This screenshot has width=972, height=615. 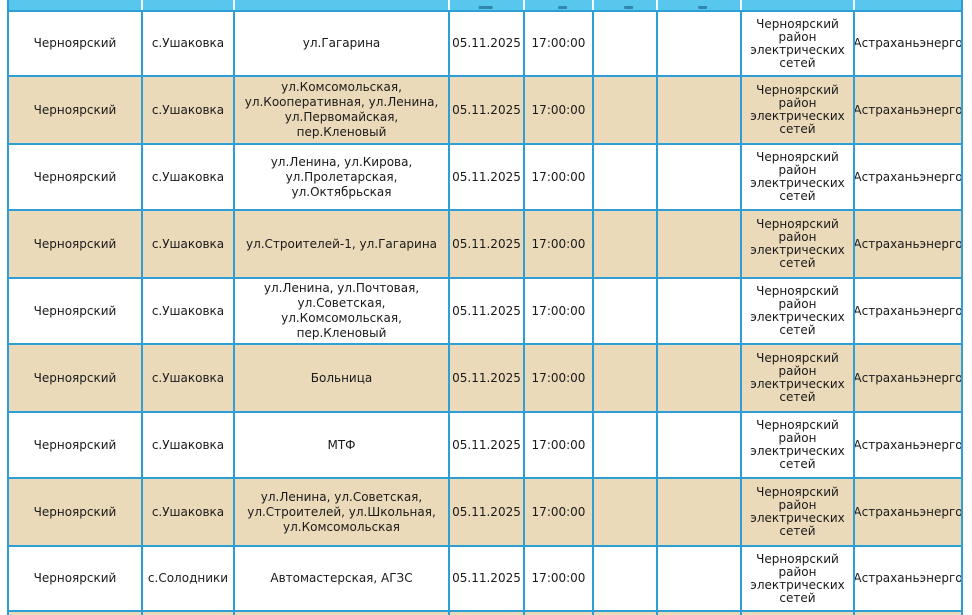 What do you see at coordinates (486, 613) in the screenshot?
I see `cell-date` at bounding box center [486, 613].